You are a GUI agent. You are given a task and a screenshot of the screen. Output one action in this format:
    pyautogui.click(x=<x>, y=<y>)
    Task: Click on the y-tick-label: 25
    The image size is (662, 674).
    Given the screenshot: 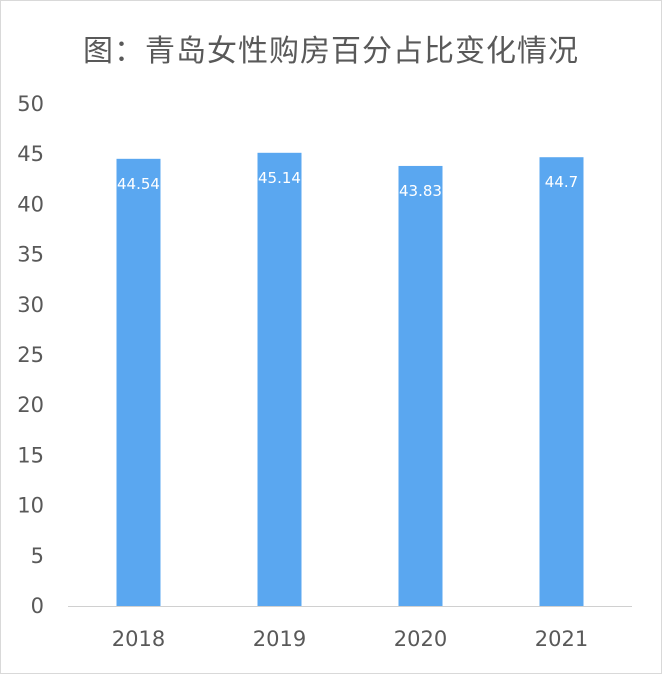 What is the action you would take?
    pyautogui.click(x=30, y=355)
    